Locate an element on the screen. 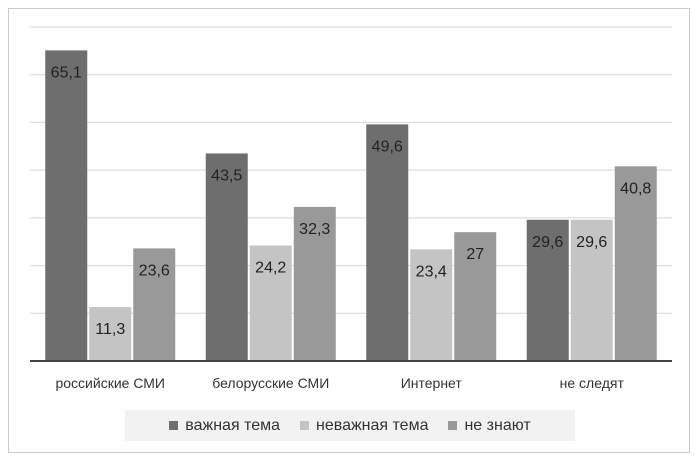 The width and height of the screenshot is (700, 463). bar-value-label: 43,5 is located at coordinates (226, 175).